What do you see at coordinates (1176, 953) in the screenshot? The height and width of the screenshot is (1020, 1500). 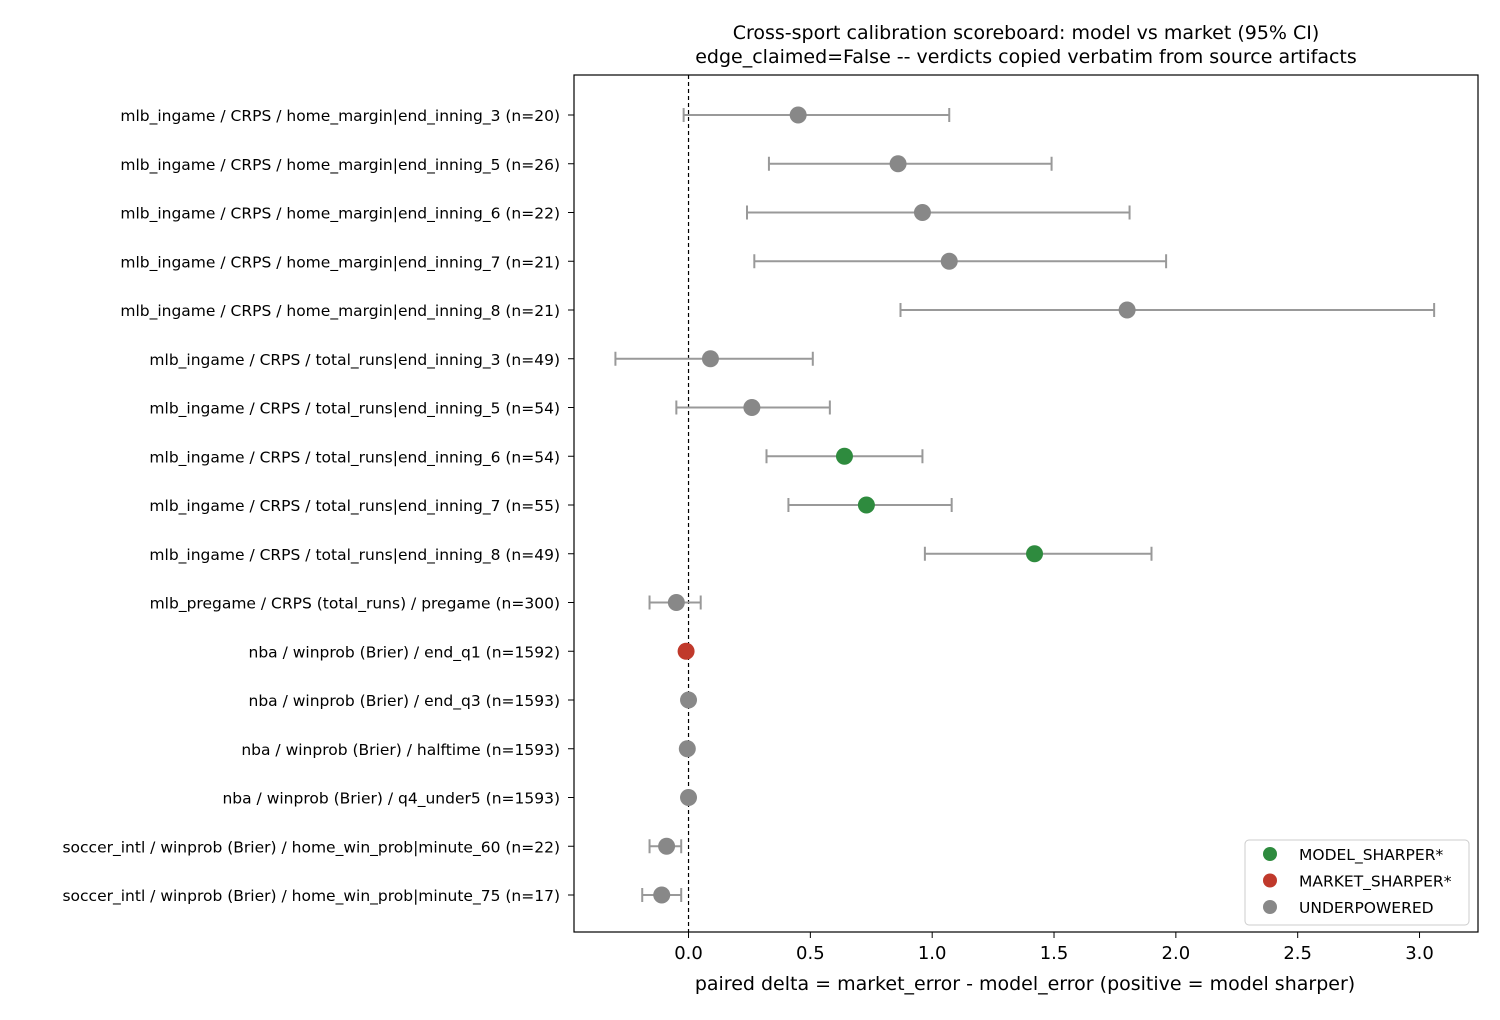 I see `x-tick-label: 2.0` at bounding box center [1176, 953].